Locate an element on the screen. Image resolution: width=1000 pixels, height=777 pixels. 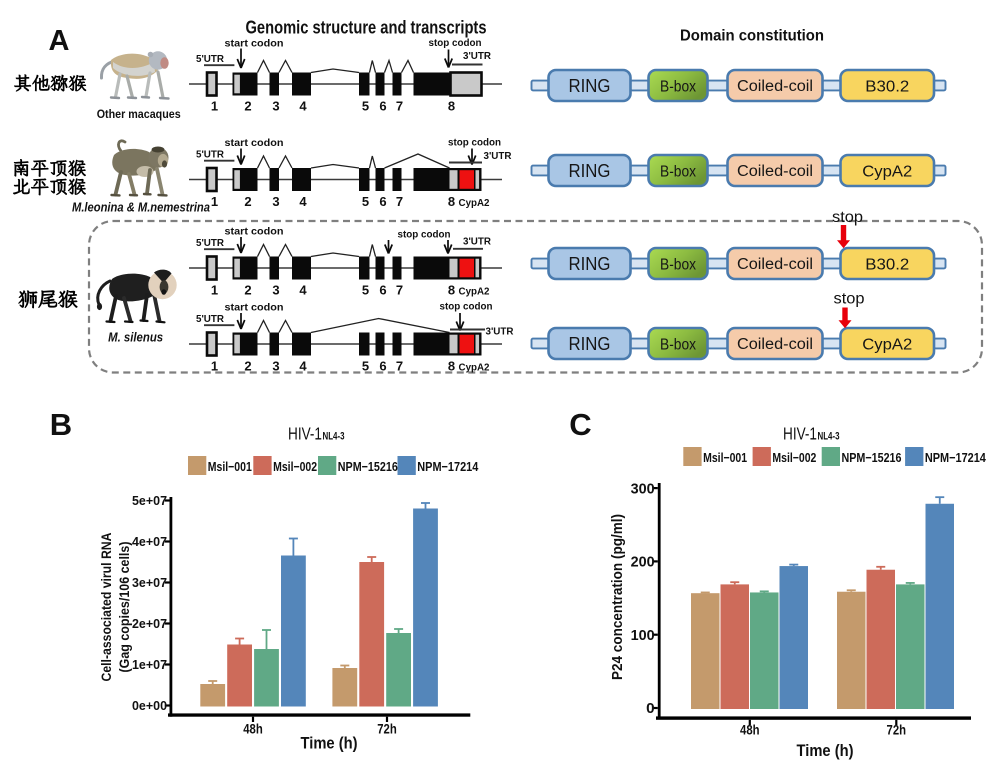
svg-text: 72h is located at coordinates (897, 730).